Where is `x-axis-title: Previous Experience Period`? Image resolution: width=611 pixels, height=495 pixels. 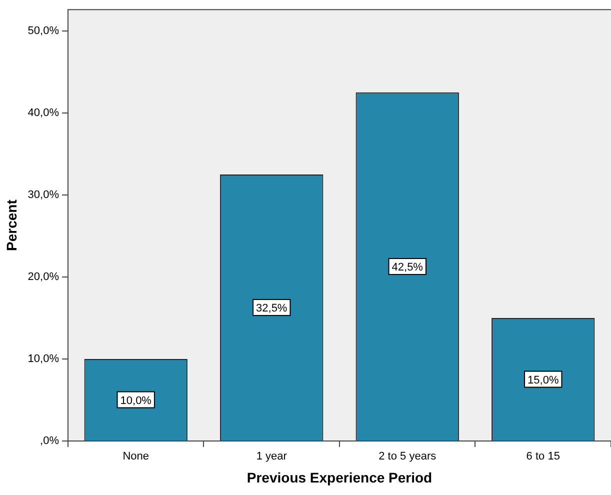
x-axis-title: Previous Experience Period is located at coordinates (339, 477).